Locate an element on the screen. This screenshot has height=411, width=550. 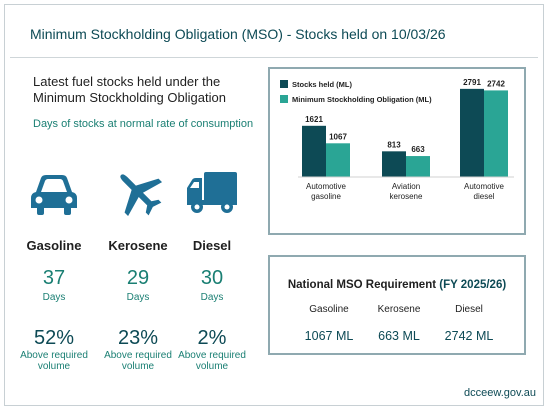
requirement-item-value: 663 ML is located at coordinates (399, 336).